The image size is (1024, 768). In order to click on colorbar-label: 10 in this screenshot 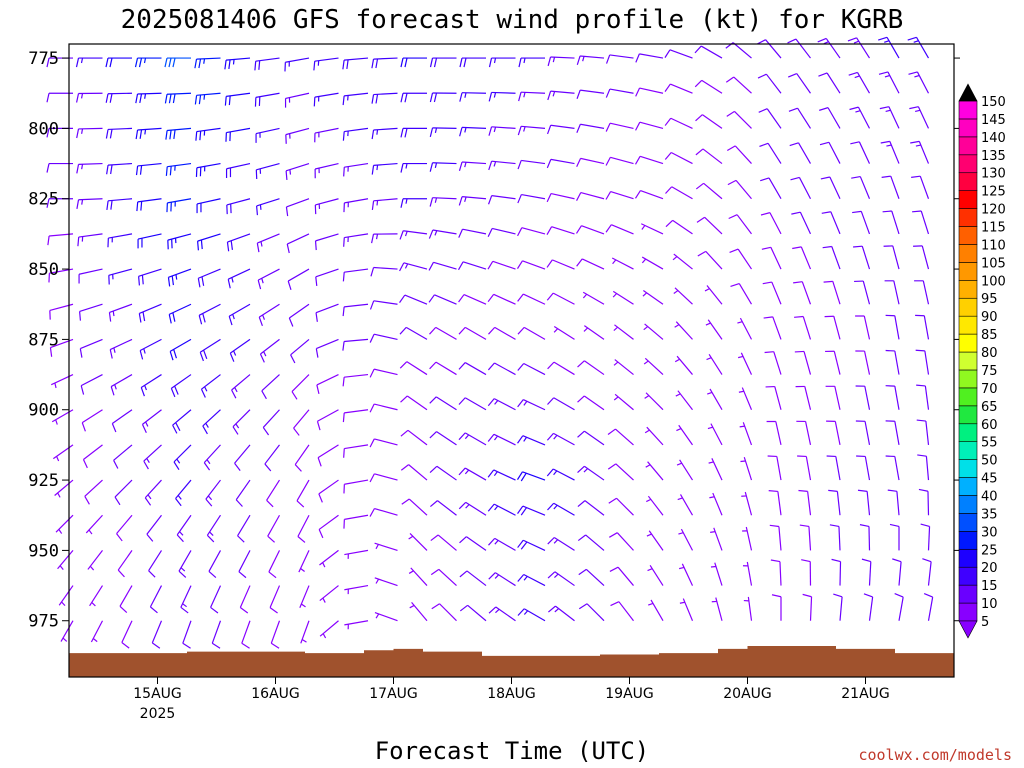, I will do `click(989, 604)`.